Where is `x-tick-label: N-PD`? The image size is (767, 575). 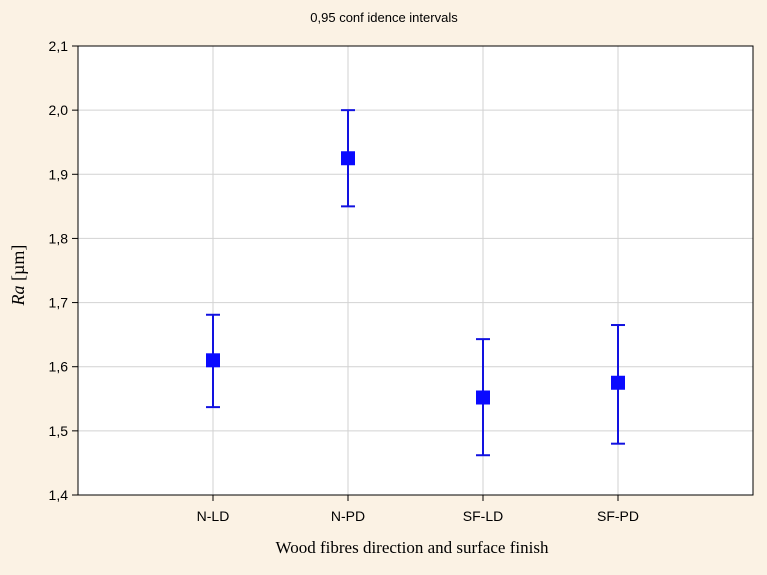 x-tick-label: N-PD is located at coordinates (348, 516).